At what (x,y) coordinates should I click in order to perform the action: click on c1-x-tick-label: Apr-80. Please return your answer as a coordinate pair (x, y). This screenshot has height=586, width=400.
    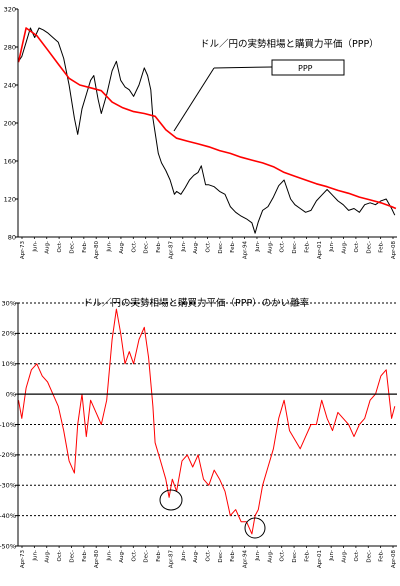
    Looking at the image, I should click on (97, 250).